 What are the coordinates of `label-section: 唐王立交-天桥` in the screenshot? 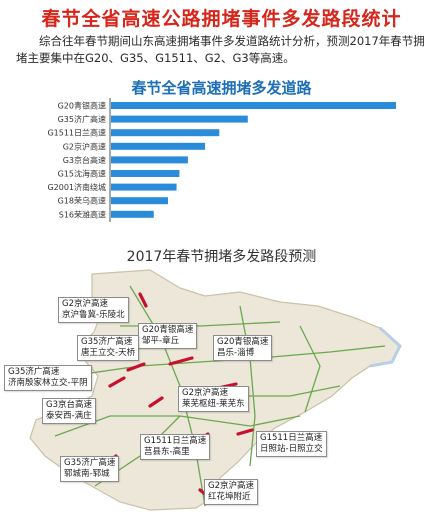 It's located at (108, 353).